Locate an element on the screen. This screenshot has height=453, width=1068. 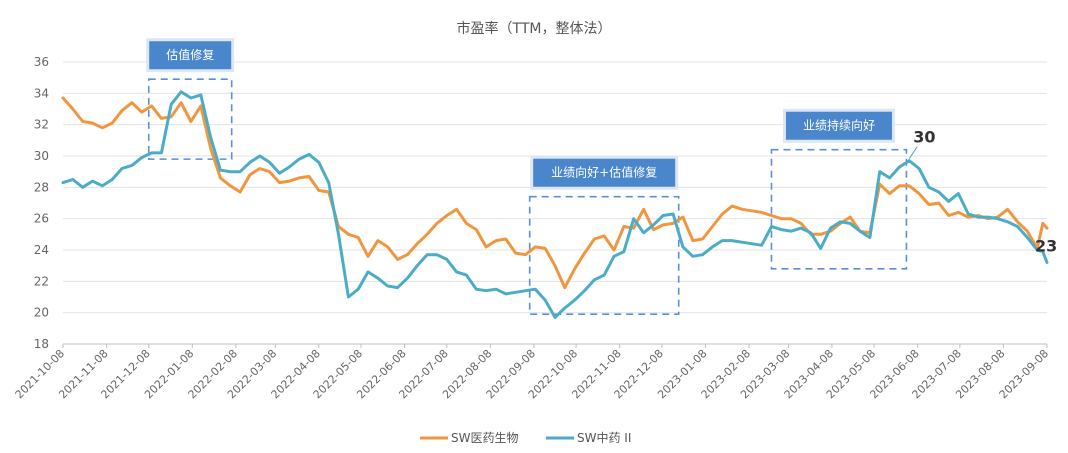
annotation-label: 估值修复 is located at coordinates (190, 54).